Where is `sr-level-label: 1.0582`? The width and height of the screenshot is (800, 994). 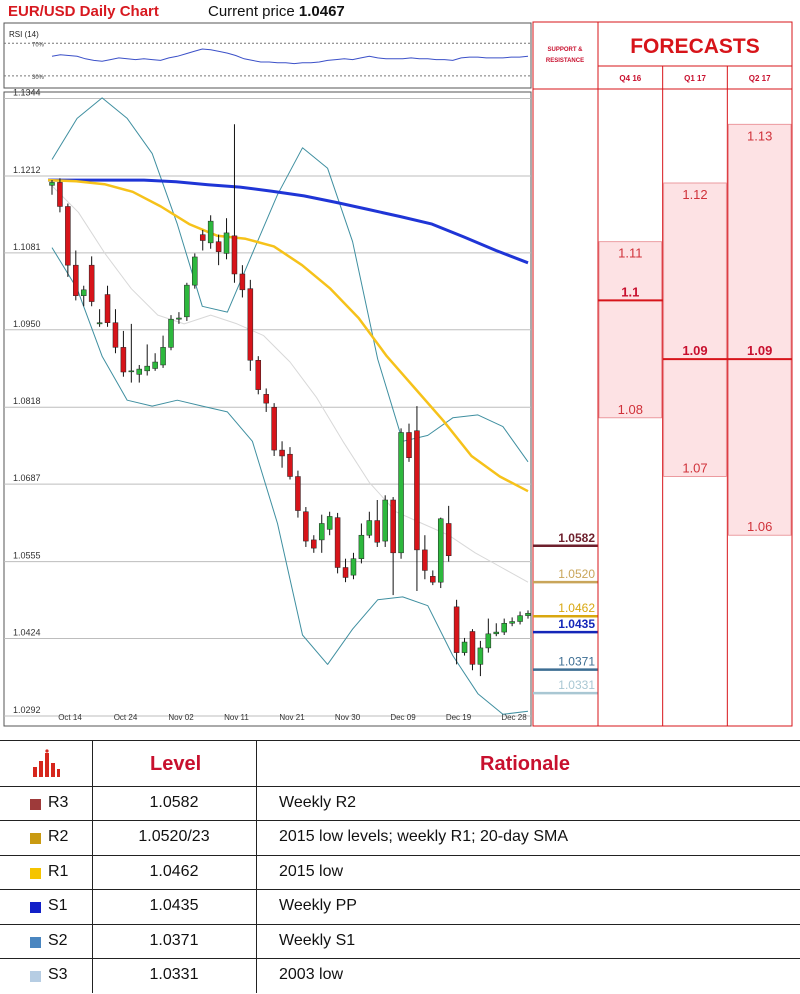 sr-level-label: 1.0582 is located at coordinates (576, 538).